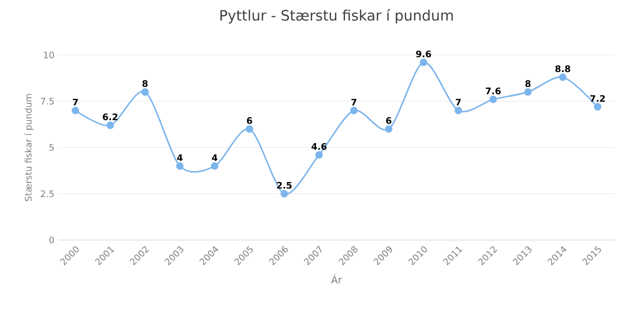  What do you see at coordinates (424, 54) in the screenshot?
I see `data-label: 9.6` at bounding box center [424, 54].